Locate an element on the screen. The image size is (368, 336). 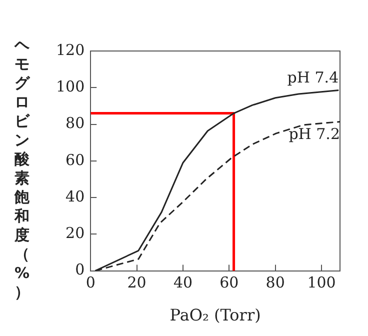
x-tick-label: 100 is located at coordinates (321, 283).